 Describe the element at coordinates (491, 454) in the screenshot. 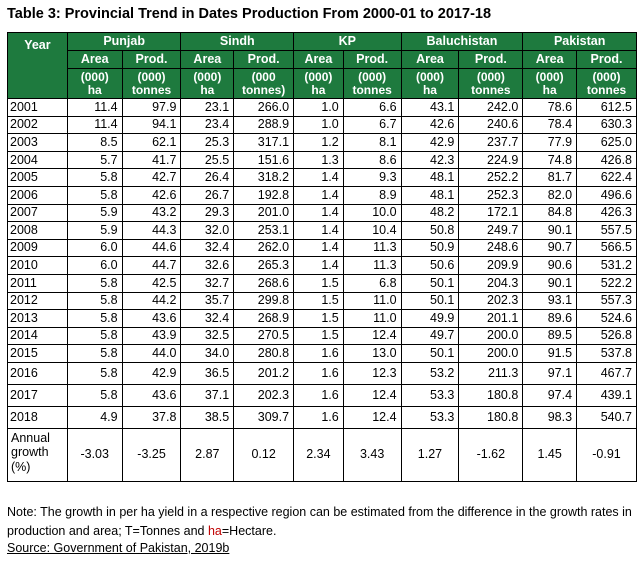

I see `growth-value: -1.62` at that location.